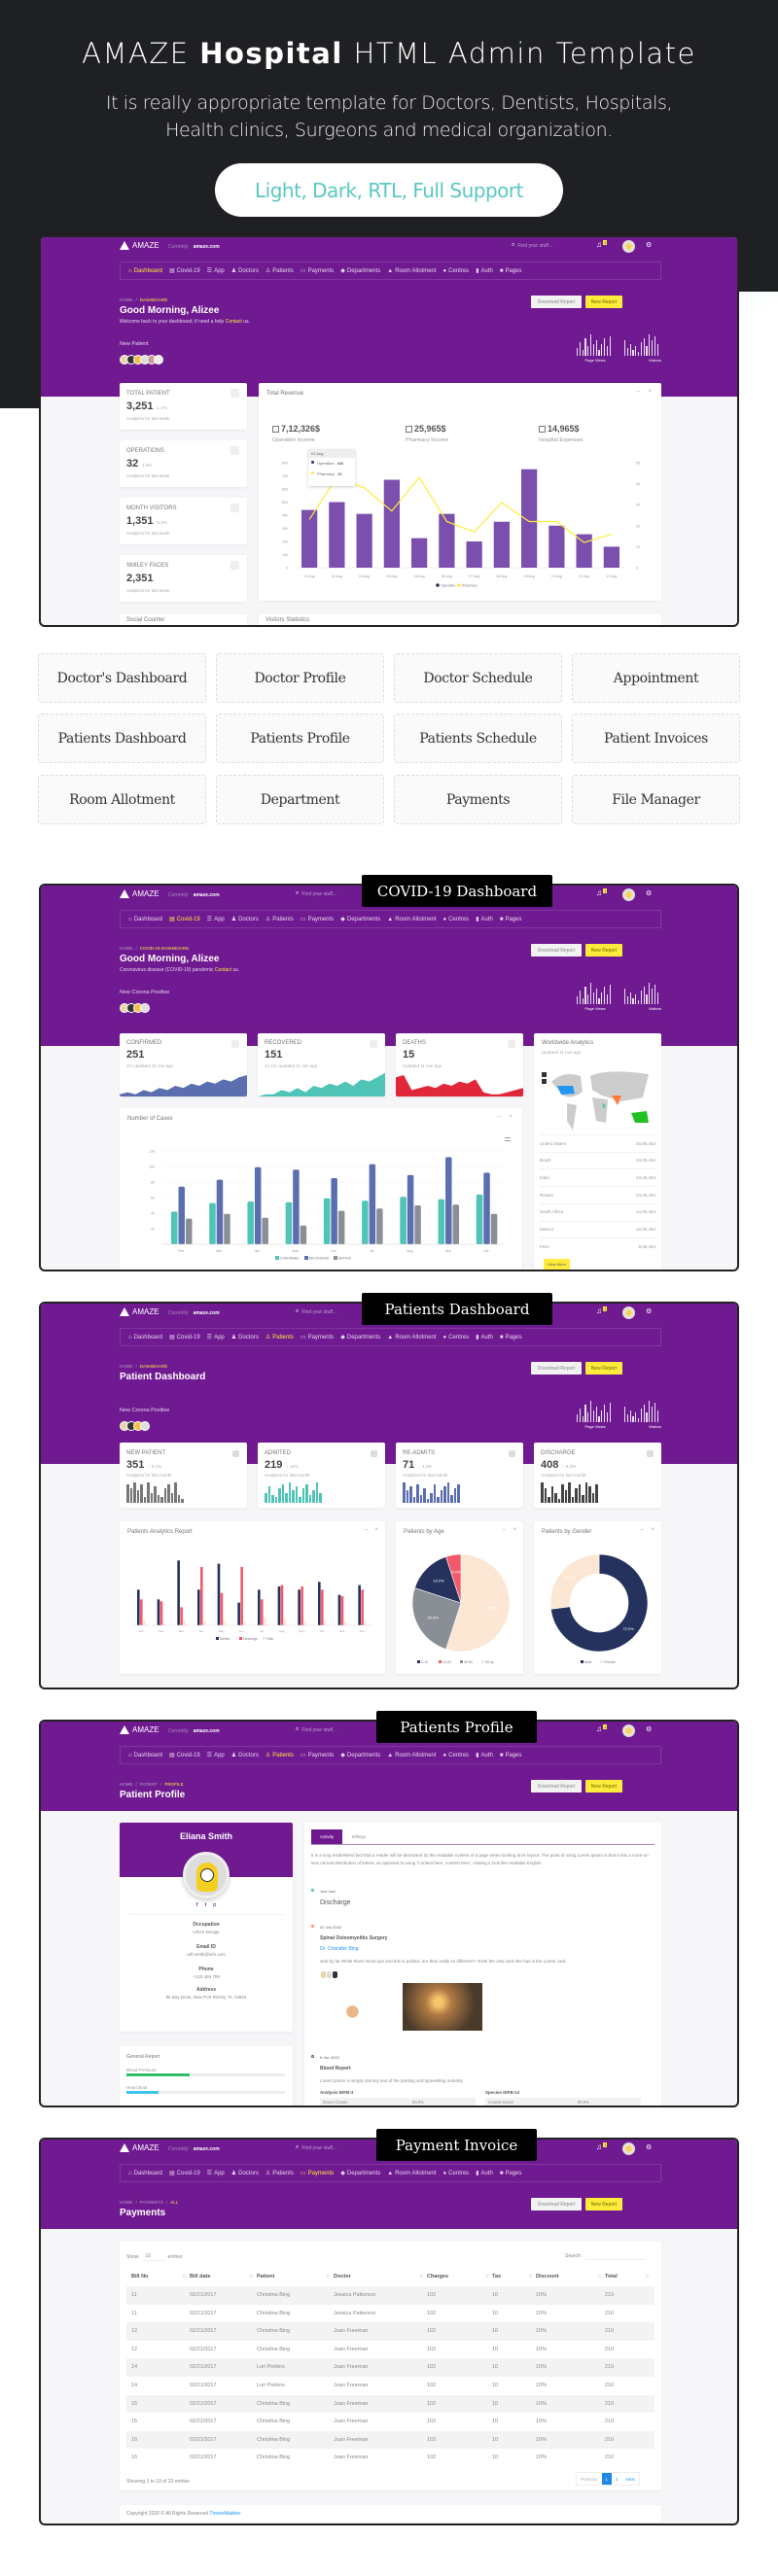  I want to click on page-link-file-manager: File Manager, so click(656, 799).